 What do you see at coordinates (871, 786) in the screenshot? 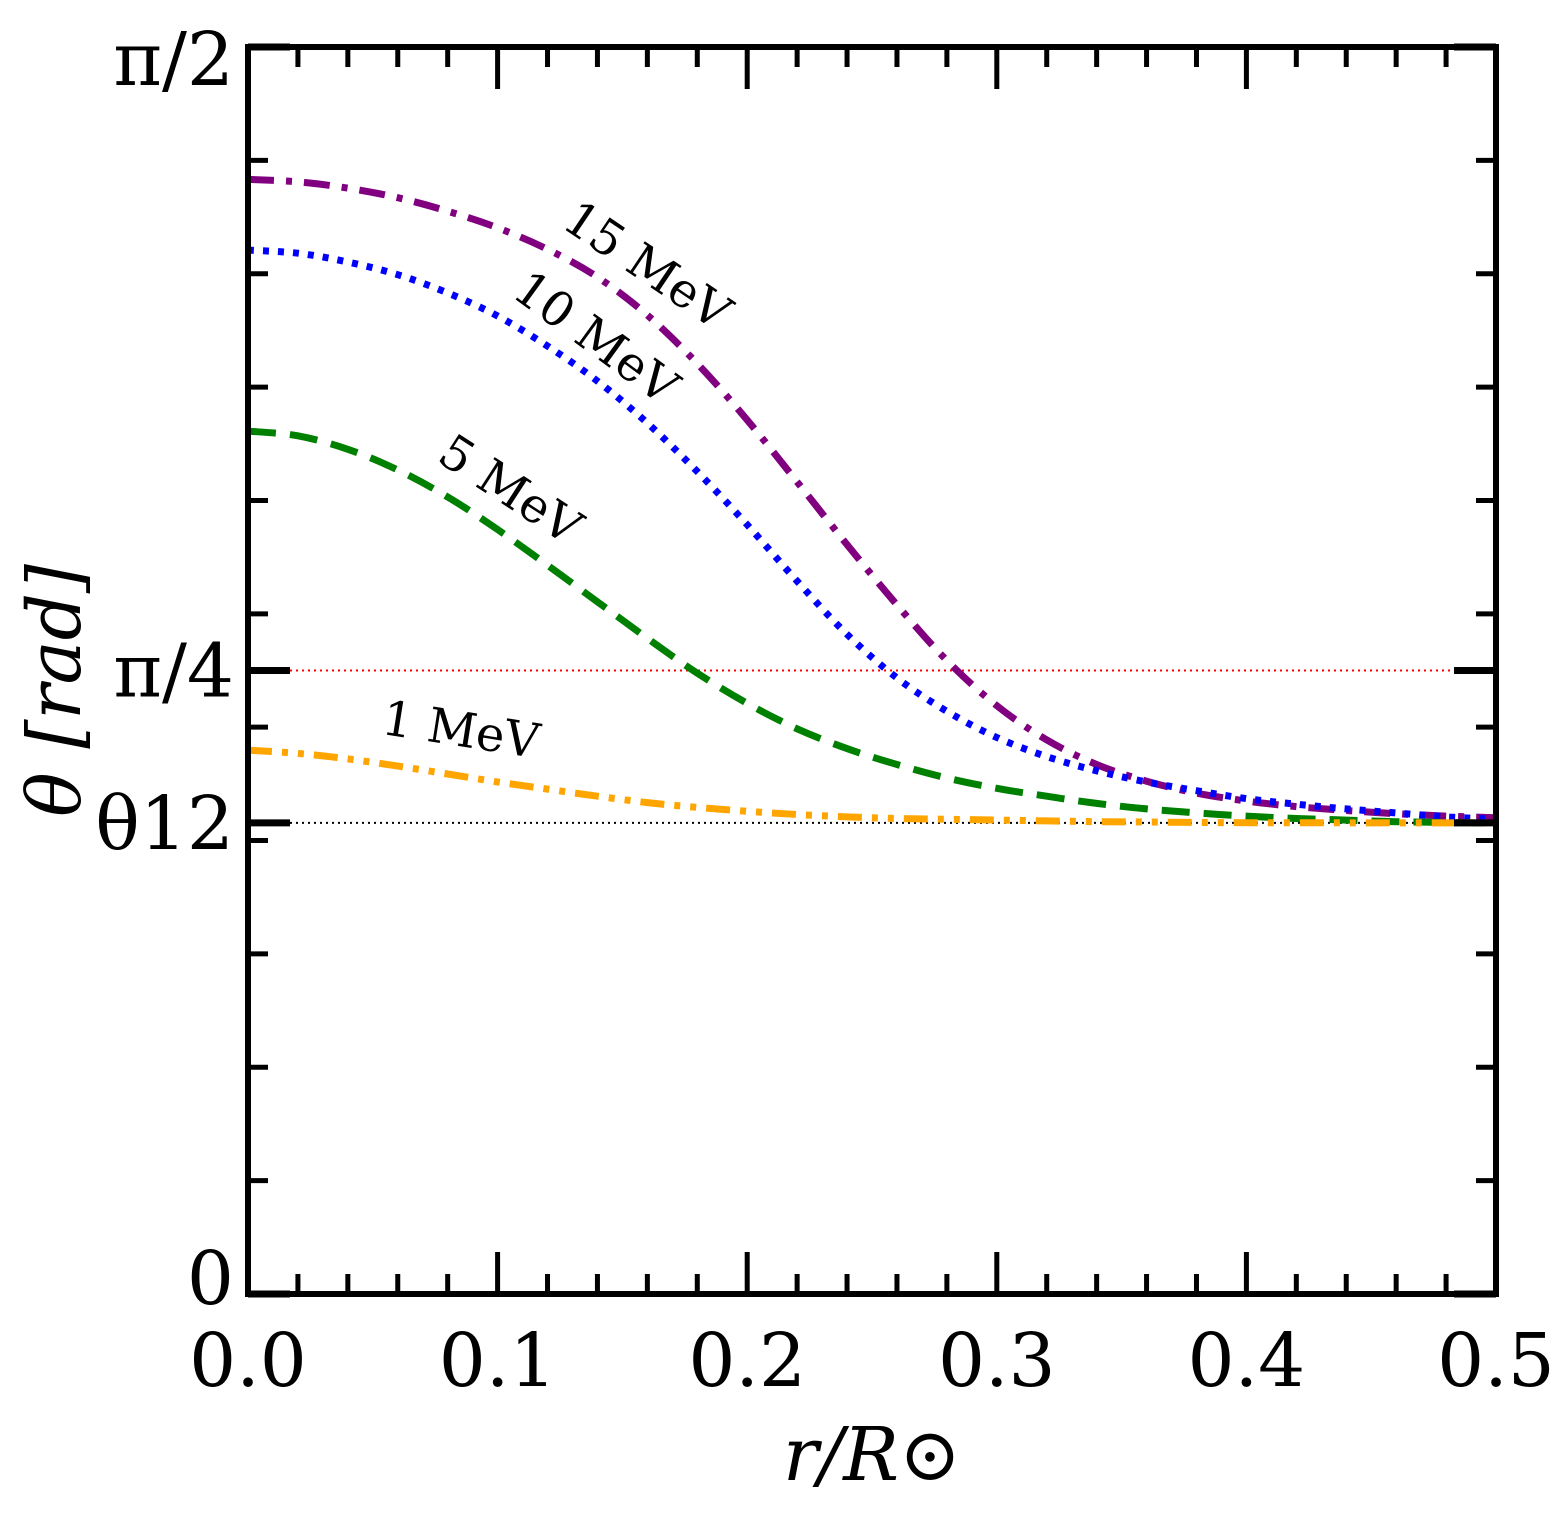
I see `series-line-1-mev` at bounding box center [871, 786].